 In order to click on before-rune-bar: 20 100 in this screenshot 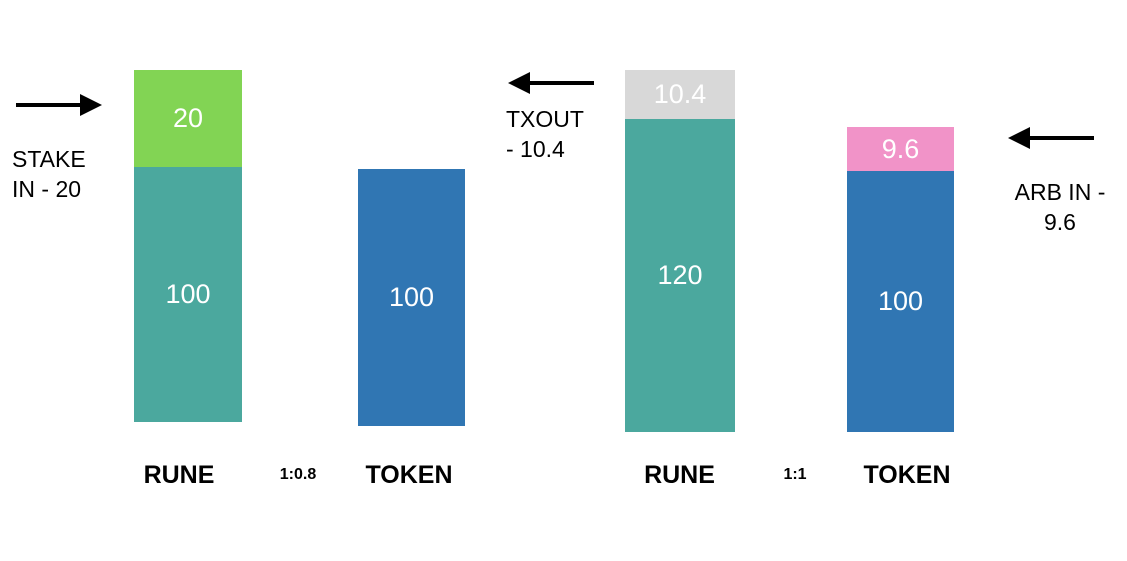, I will do `click(188, 246)`.